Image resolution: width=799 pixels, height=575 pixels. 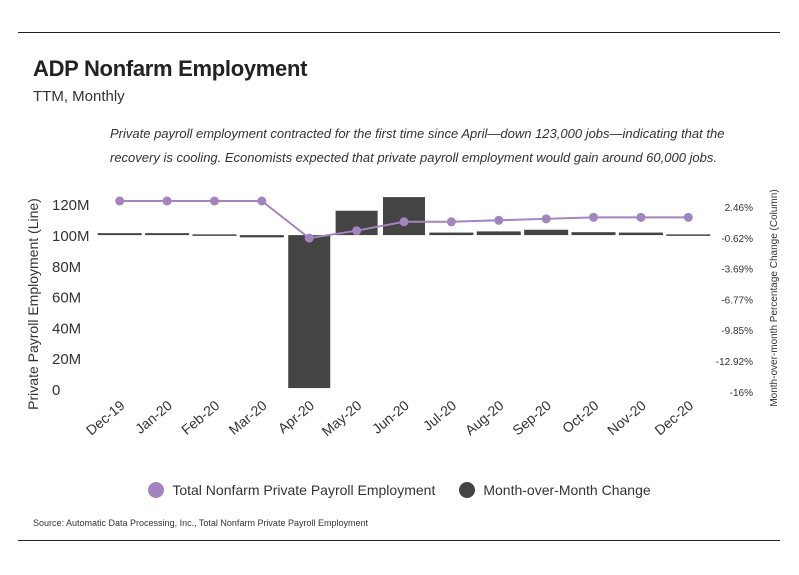 I want to click on y-axis-tick-label: 40M, so click(x=66, y=328).